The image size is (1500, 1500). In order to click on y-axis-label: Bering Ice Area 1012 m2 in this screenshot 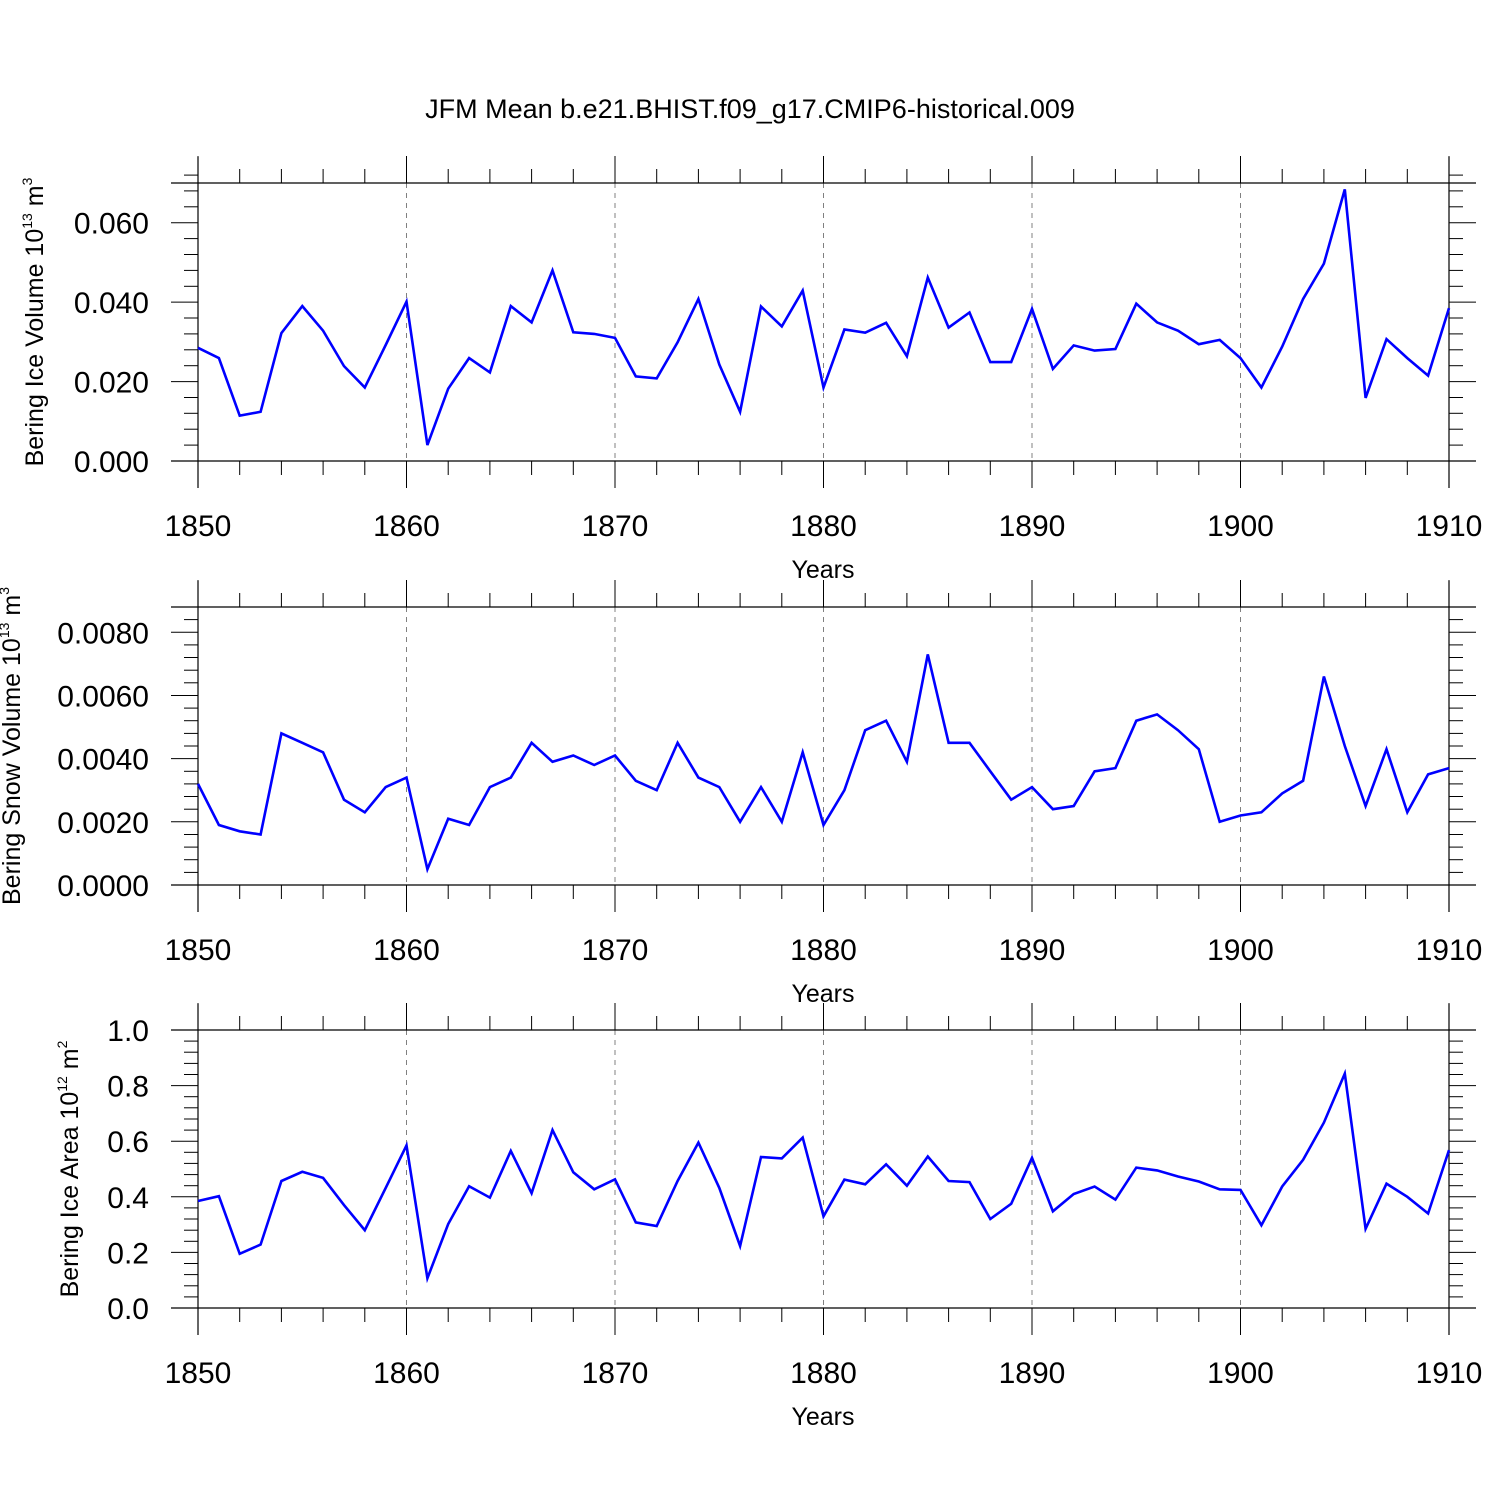, I will do `click(69, 1168)`.